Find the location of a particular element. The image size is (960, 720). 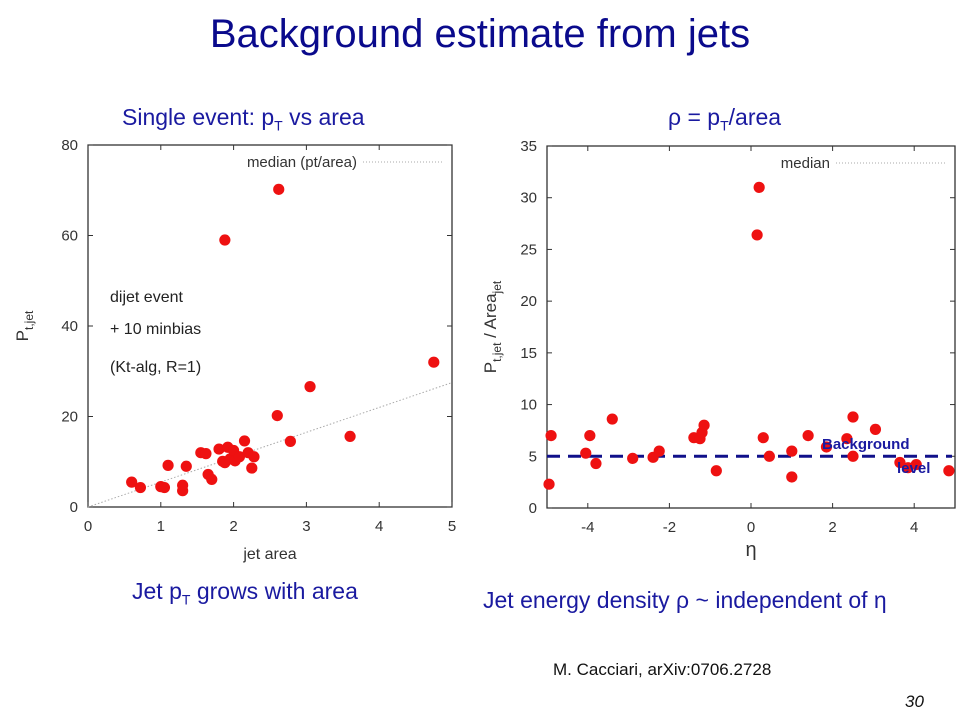

citation: M. Cacciari, arXiv:0706.2728 is located at coordinates (662, 669).